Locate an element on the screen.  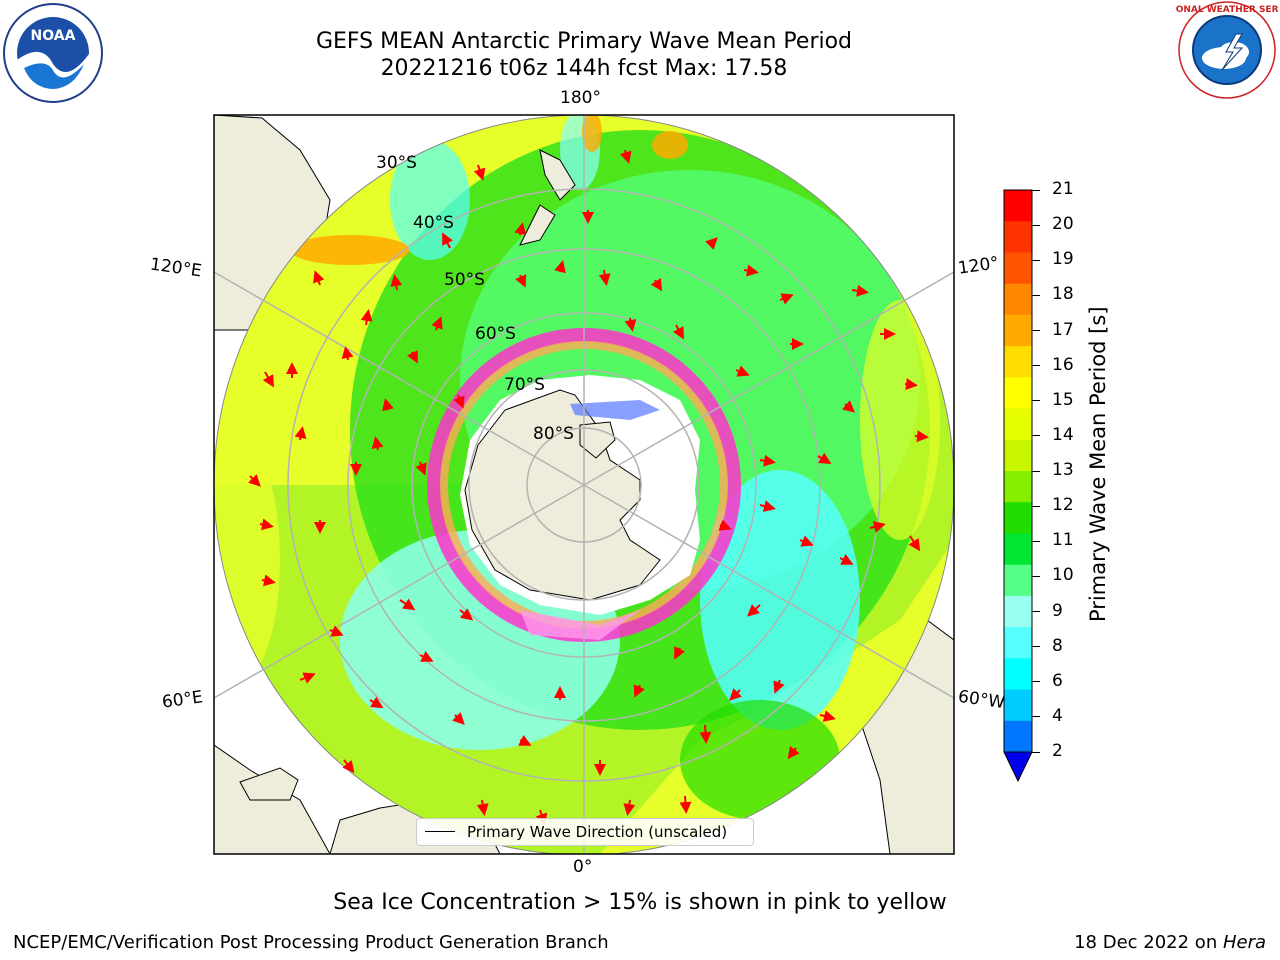
footer-date: 18 Dec 2022 on is located at coordinates (1148, 942).